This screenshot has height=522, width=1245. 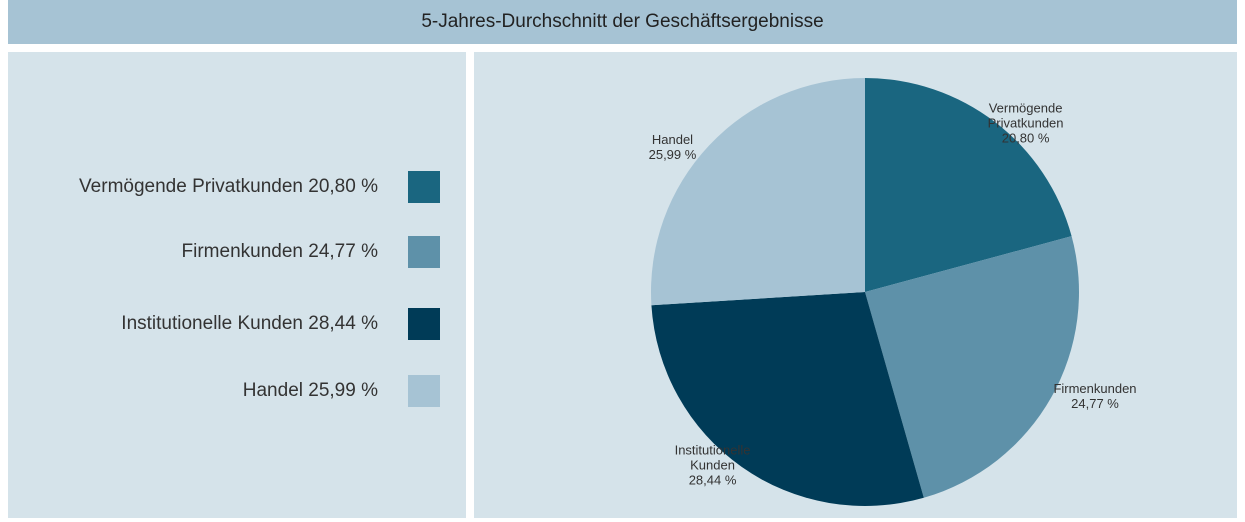 I want to click on legend-text: Vermögende Privatkunden 20,80 %, so click(x=228, y=187).